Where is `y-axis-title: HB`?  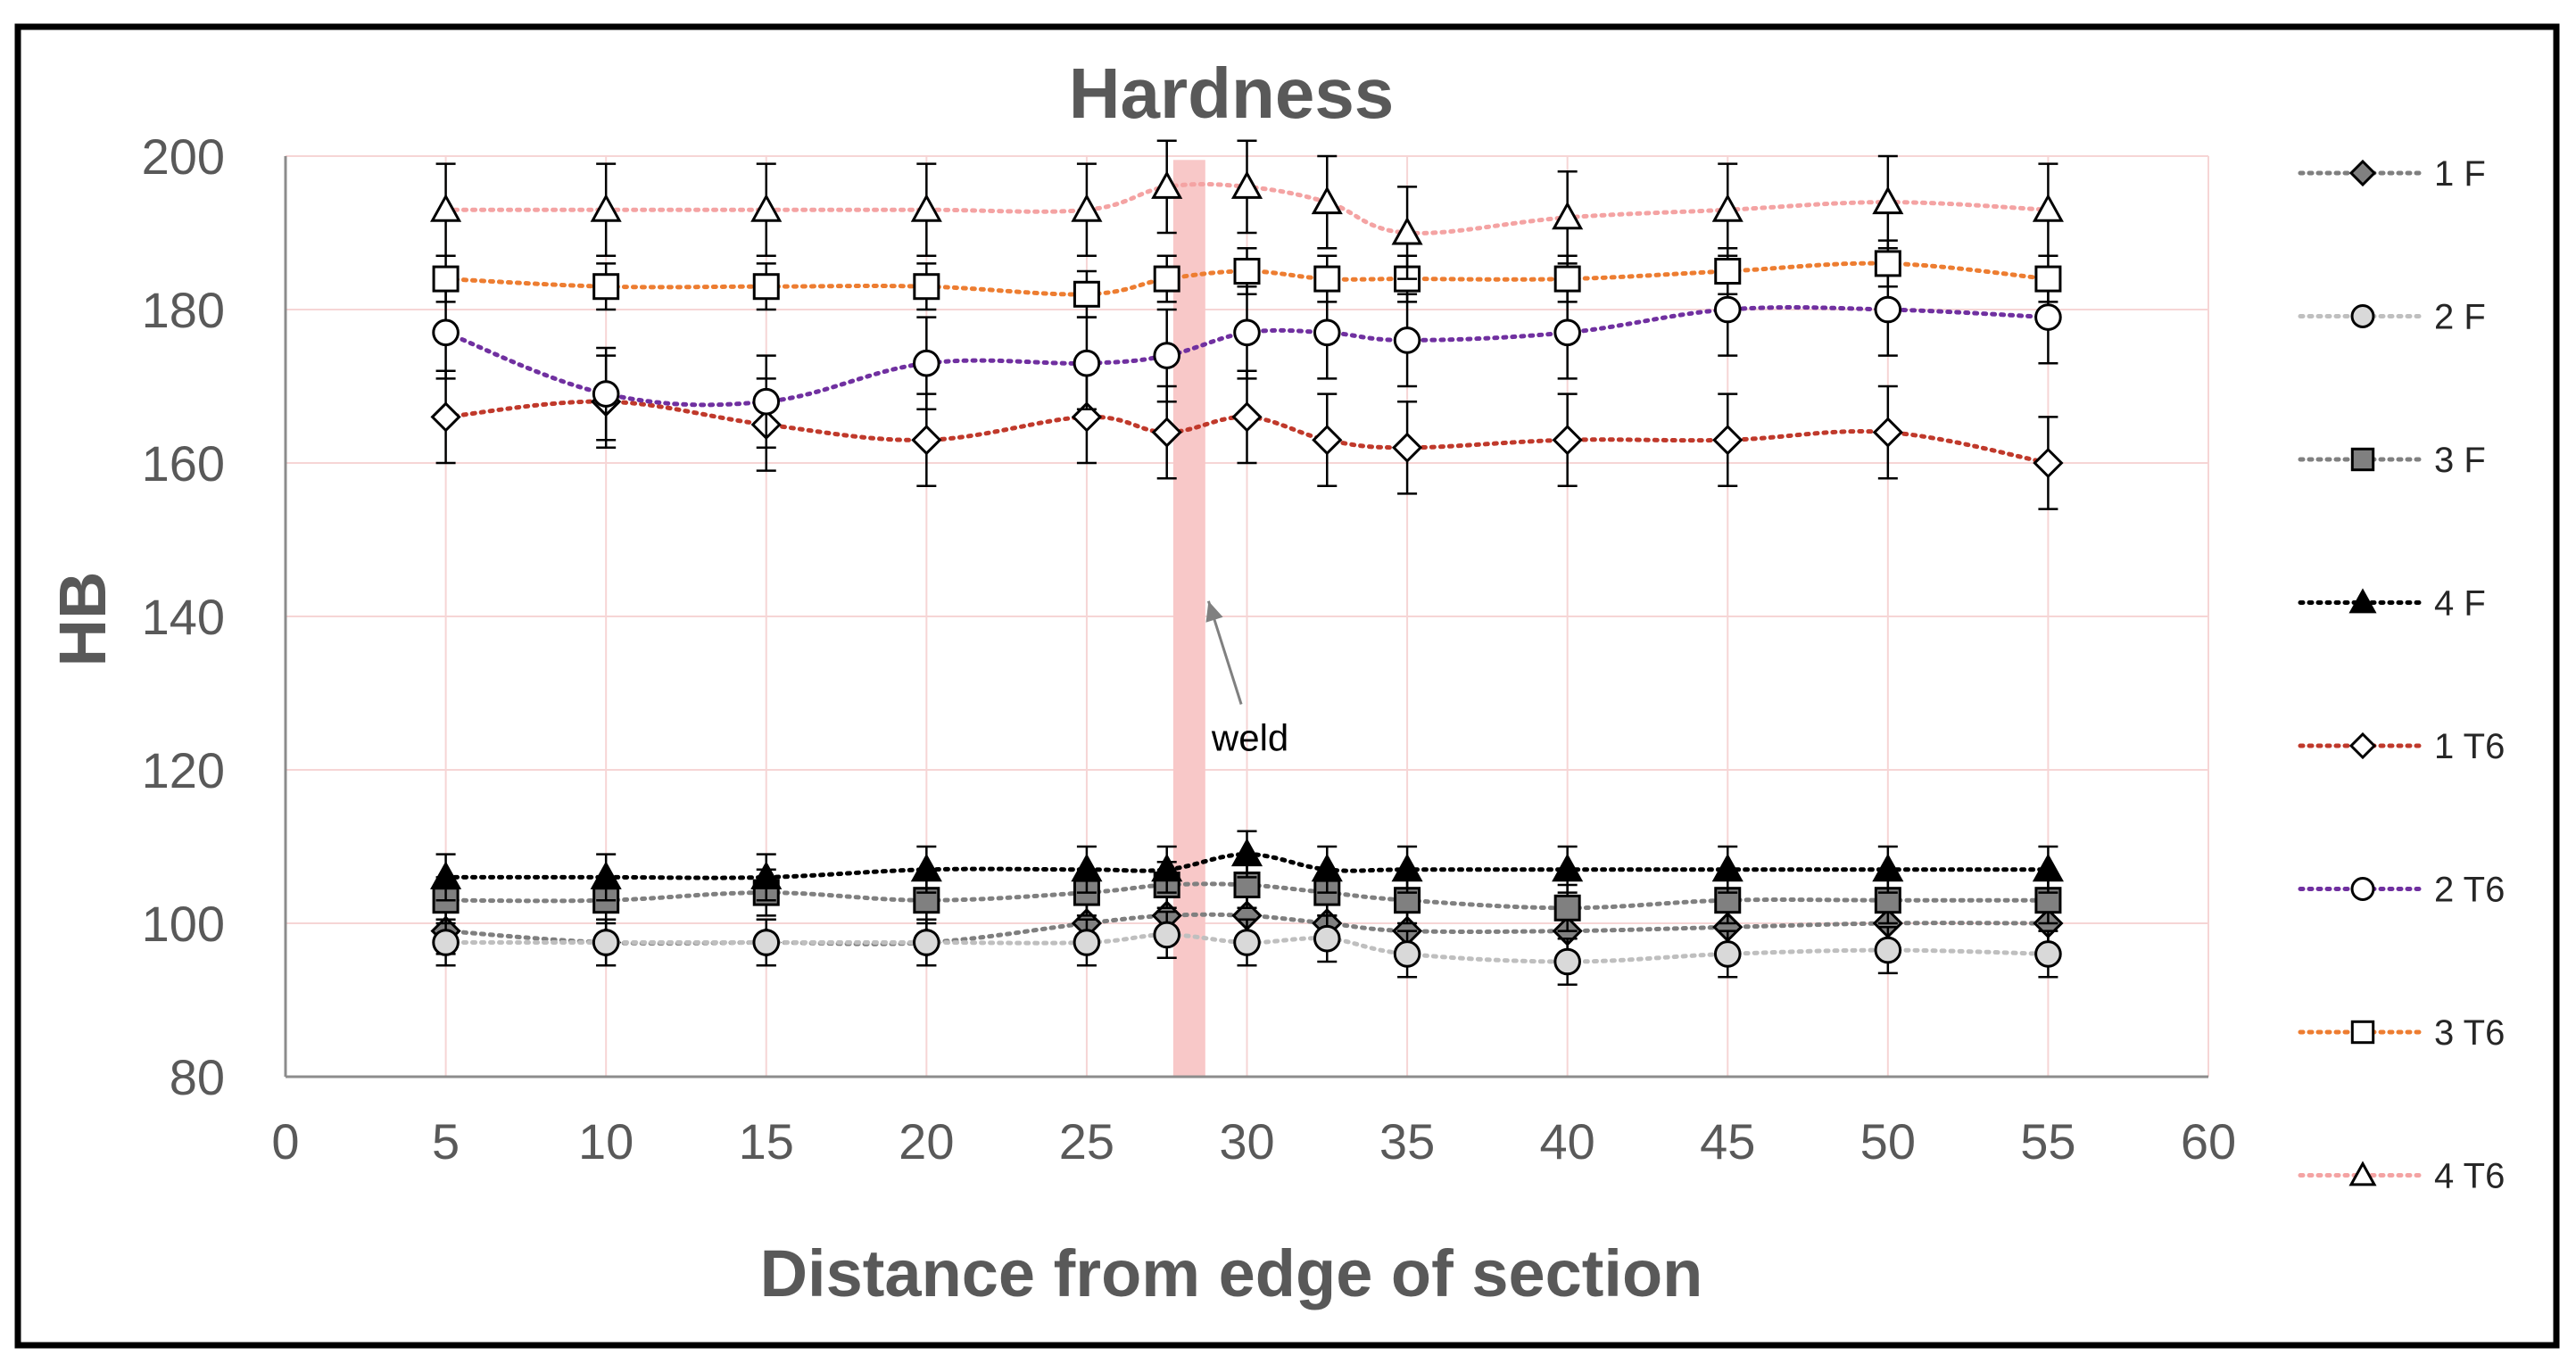 y-axis-title: HB is located at coordinates (83, 619).